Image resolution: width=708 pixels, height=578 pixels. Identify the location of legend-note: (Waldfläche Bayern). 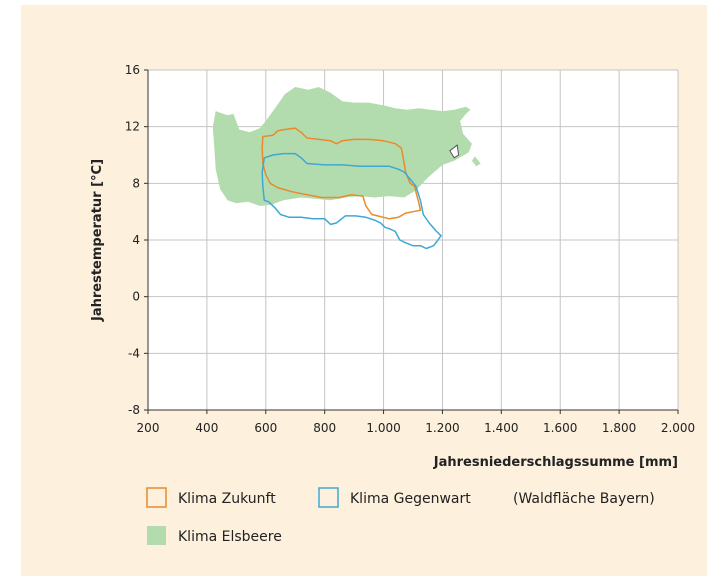
(584, 499).